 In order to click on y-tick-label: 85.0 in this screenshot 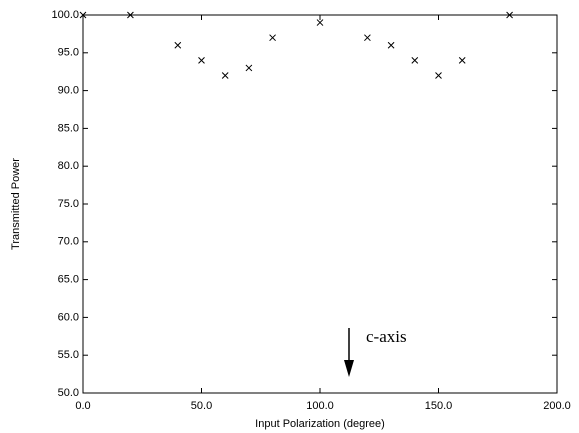, I will do `click(68, 128)`.